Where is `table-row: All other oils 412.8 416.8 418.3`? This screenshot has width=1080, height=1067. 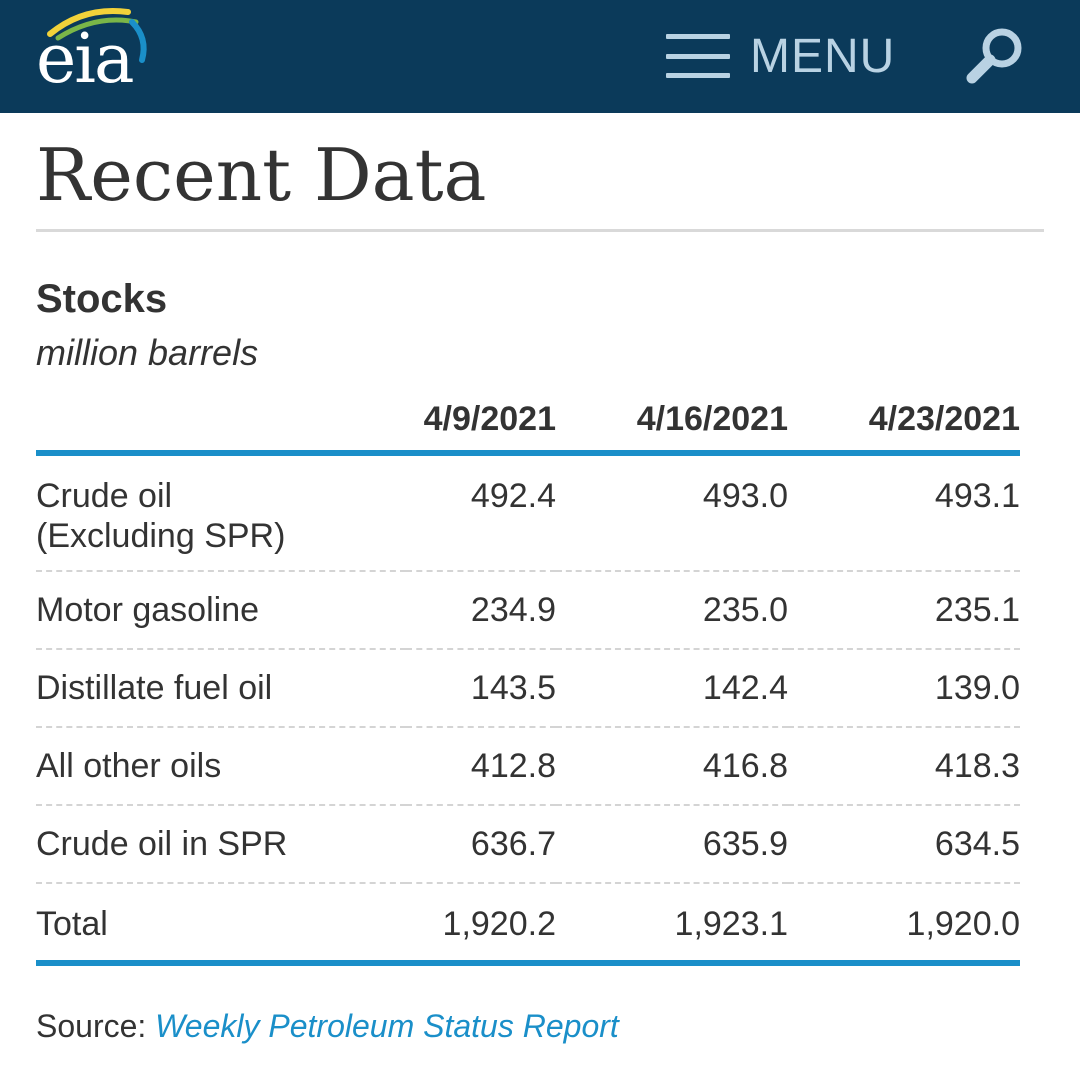
table-row: All other oils 412.8 416.8 418.3 is located at coordinates (528, 766).